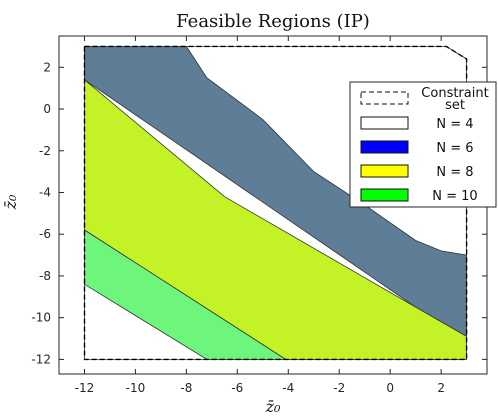 Image resolution: width=498 pixels, height=417 pixels. I want to click on chart-title: Feasible Regions (IP), so click(273, 21).